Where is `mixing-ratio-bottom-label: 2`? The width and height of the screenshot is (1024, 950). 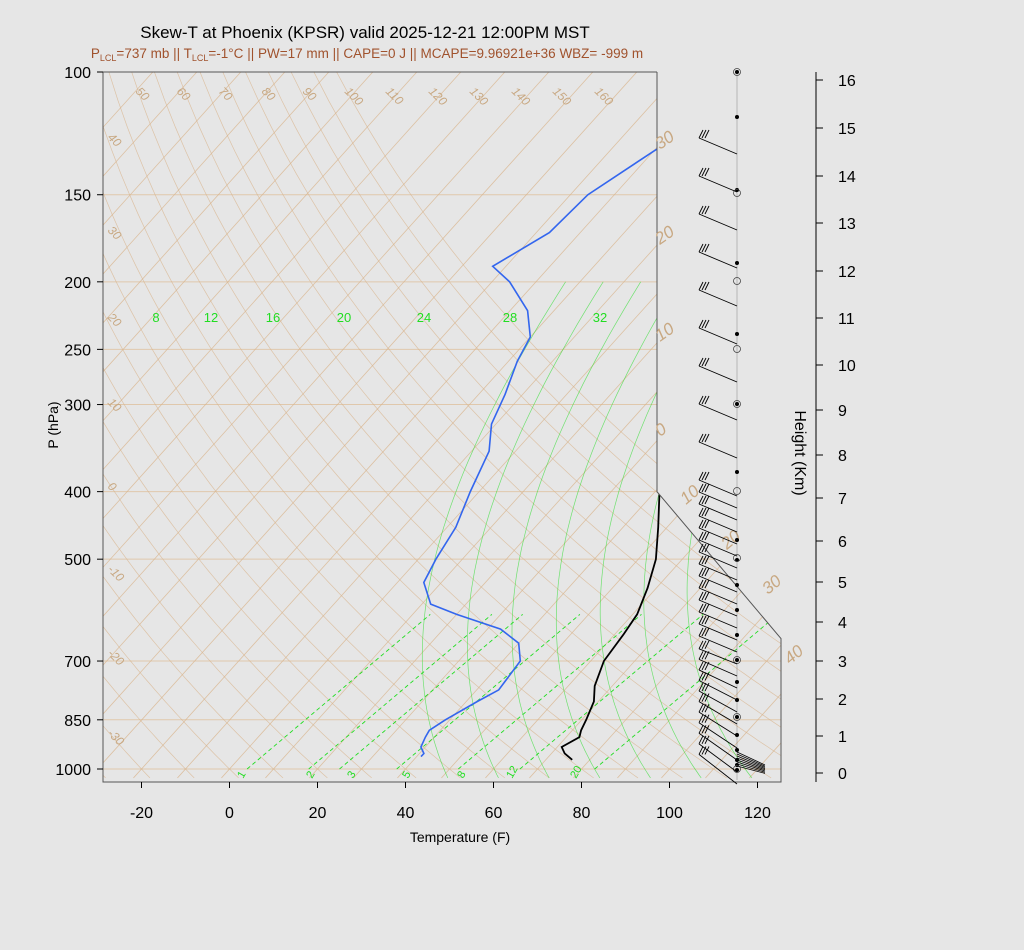 mixing-ratio-bottom-label: 2 is located at coordinates (310, 774).